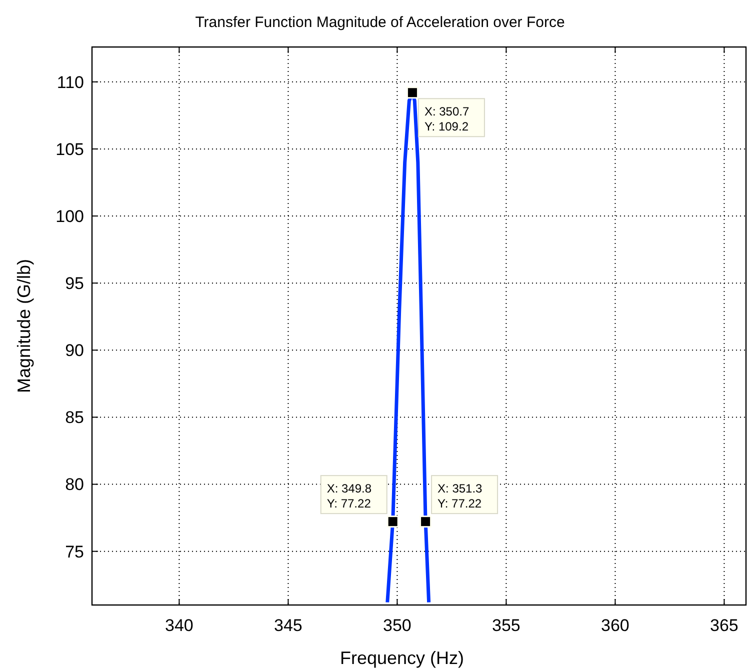 The width and height of the screenshot is (748, 671). Describe the element at coordinates (74, 350) in the screenshot. I see `y-tick-label: 90` at that location.